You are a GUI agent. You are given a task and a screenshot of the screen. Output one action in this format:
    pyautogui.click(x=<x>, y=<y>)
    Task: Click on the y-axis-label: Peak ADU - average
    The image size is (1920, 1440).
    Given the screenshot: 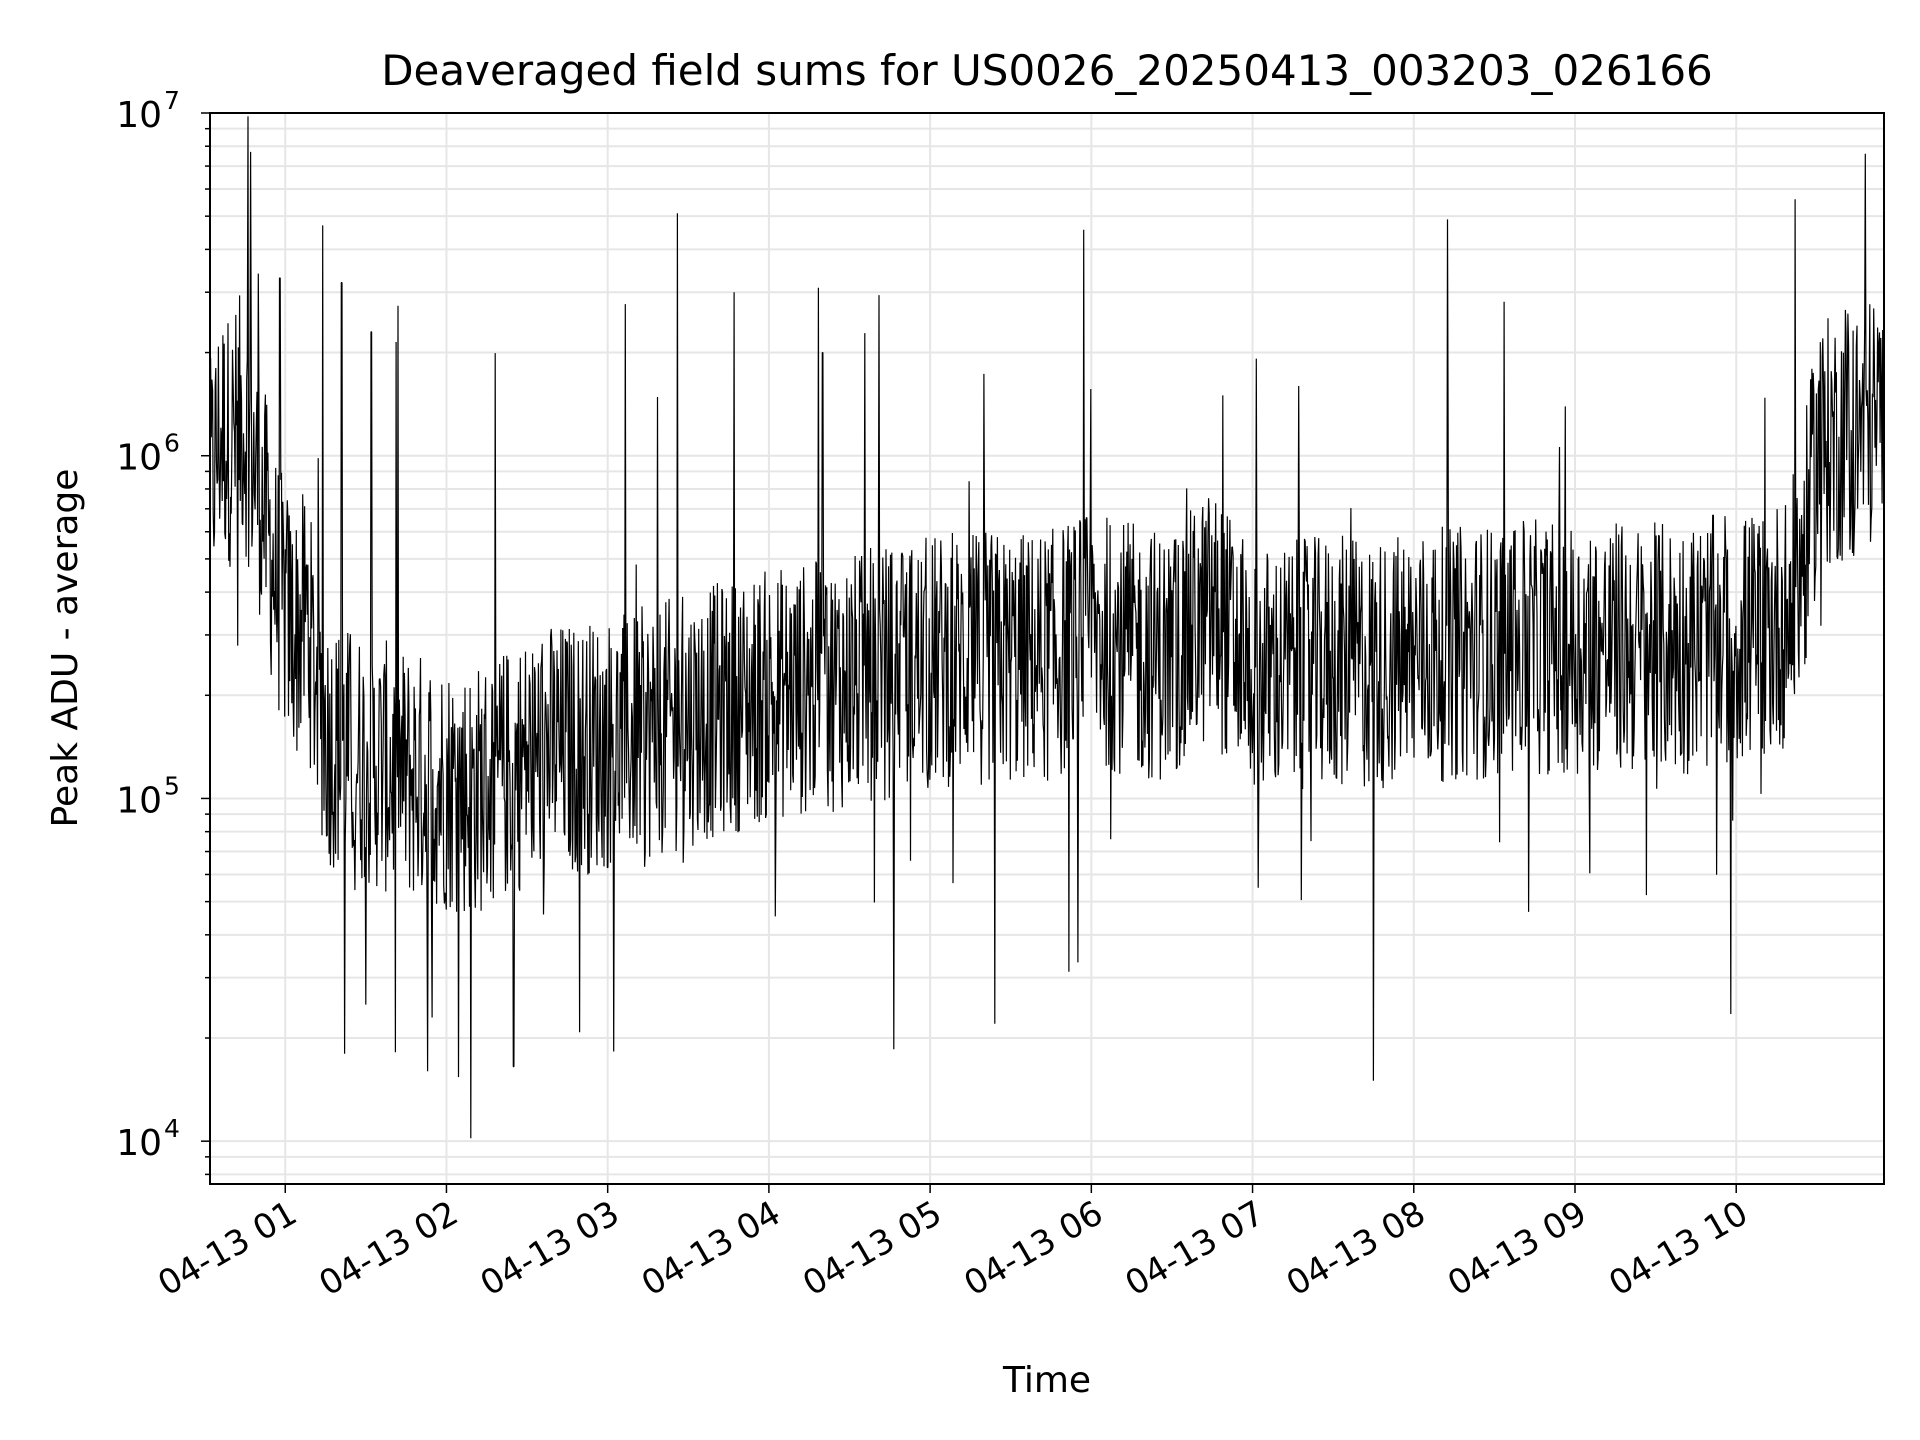 What is the action you would take?
    pyautogui.click(x=65, y=648)
    